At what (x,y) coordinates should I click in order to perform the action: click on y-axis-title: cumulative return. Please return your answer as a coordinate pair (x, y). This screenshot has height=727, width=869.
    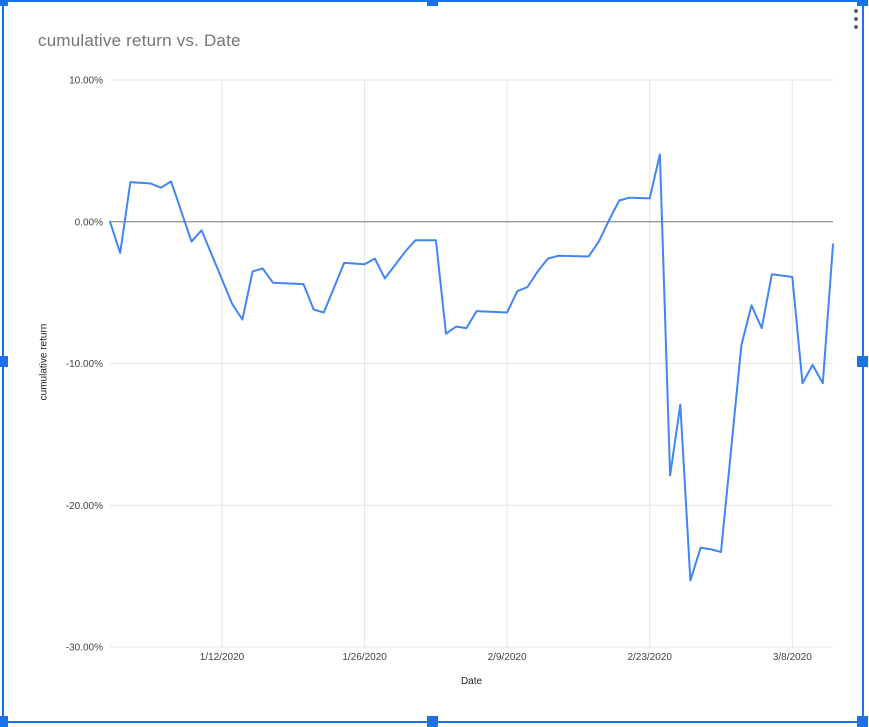
    Looking at the image, I should click on (44, 362).